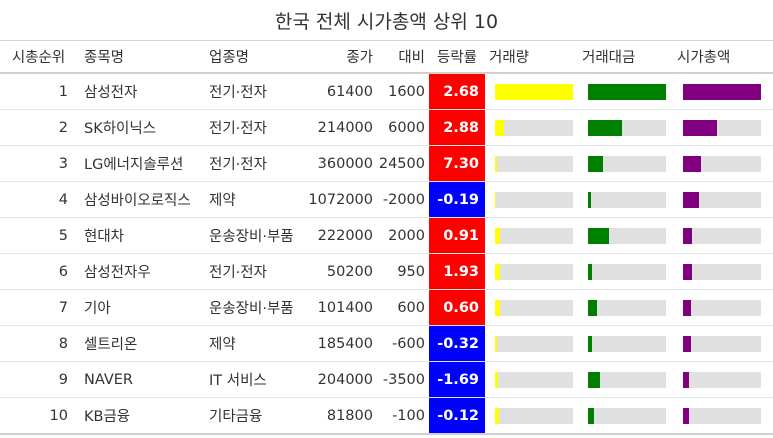  I want to click on cell-change: -3500, so click(403, 379).